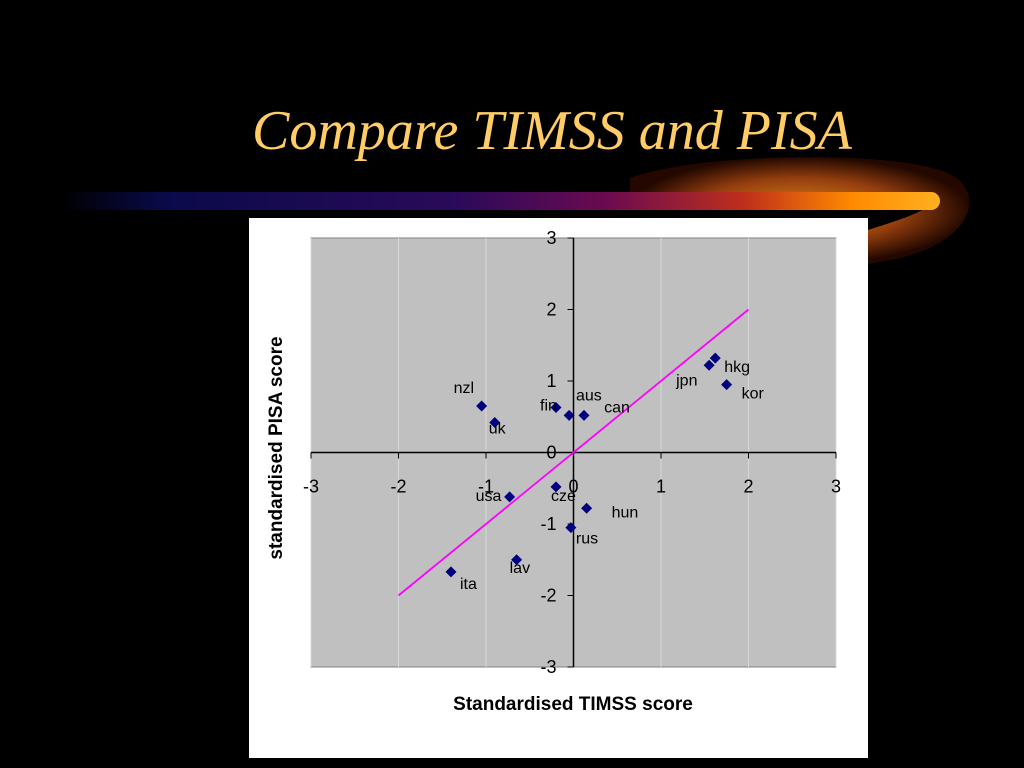  What do you see at coordinates (753, 394) in the screenshot?
I see `data-label-kor: kor` at bounding box center [753, 394].